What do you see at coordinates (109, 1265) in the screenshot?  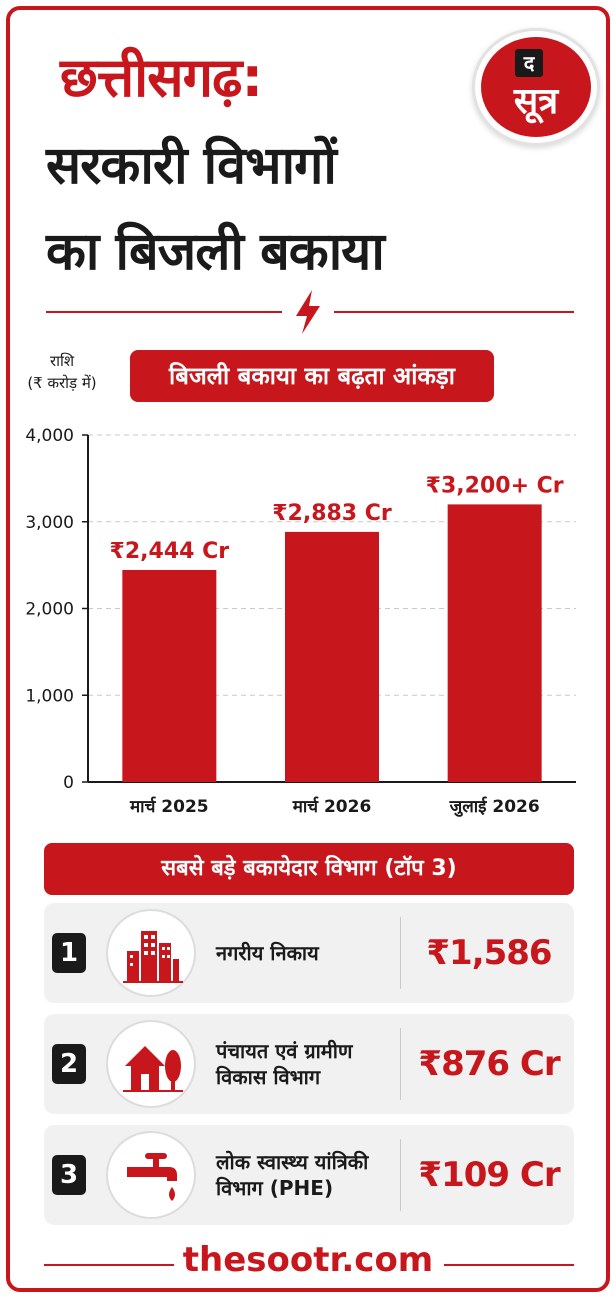 I see `footer-line-left` at bounding box center [109, 1265].